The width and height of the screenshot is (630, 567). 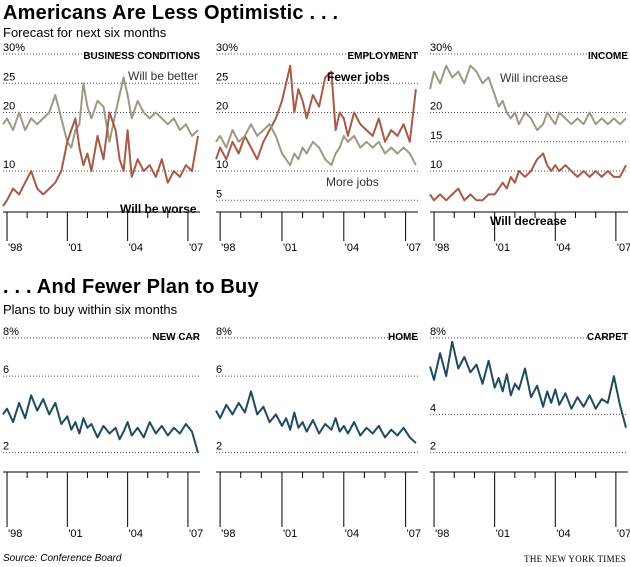 What do you see at coordinates (136, 248) in the screenshot?
I see `x-tick-label-business-2: '04` at bounding box center [136, 248].